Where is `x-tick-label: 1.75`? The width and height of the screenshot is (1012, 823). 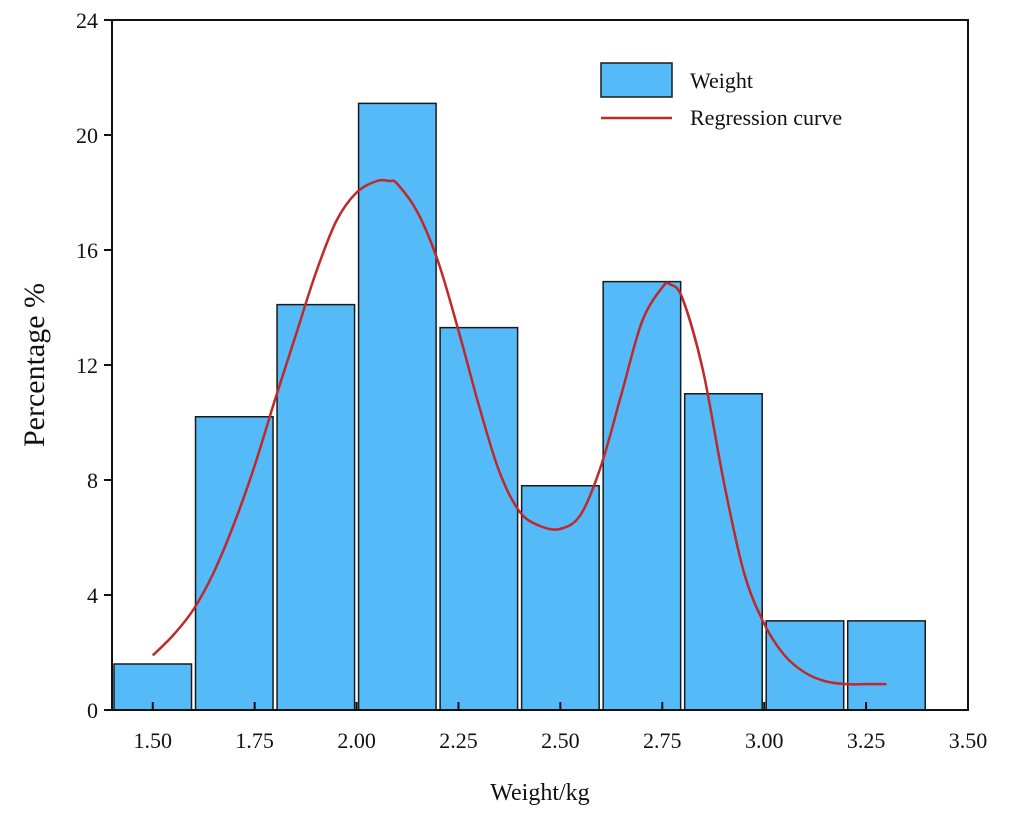
x-tick-label: 1.75 is located at coordinates (254, 740).